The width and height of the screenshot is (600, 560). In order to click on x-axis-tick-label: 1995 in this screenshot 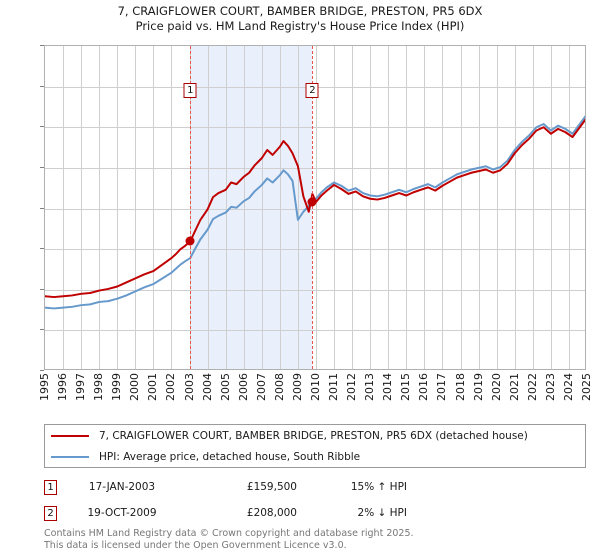, I will do `click(44, 387)`.